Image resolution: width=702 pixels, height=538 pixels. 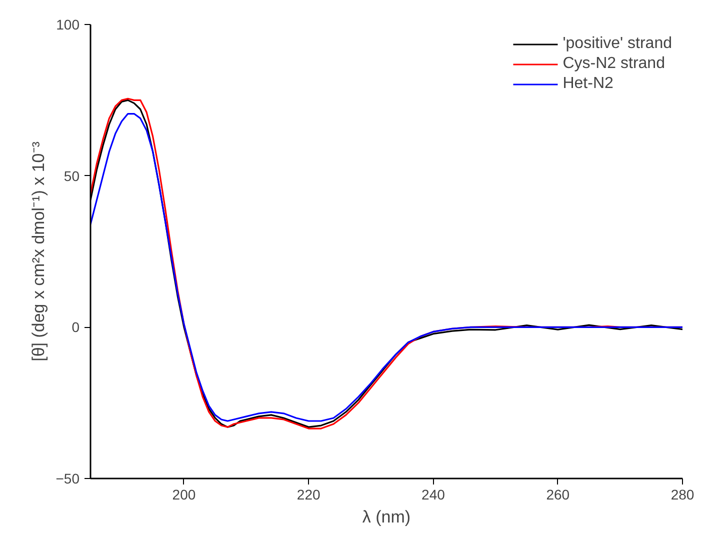 I want to click on x-tick-label: 280, so click(x=682, y=494).